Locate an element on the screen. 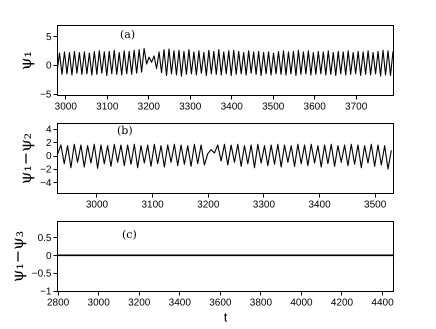 This screenshot has height=329, width=436. y-tick-label: 0.5 is located at coordinates (45, 238).